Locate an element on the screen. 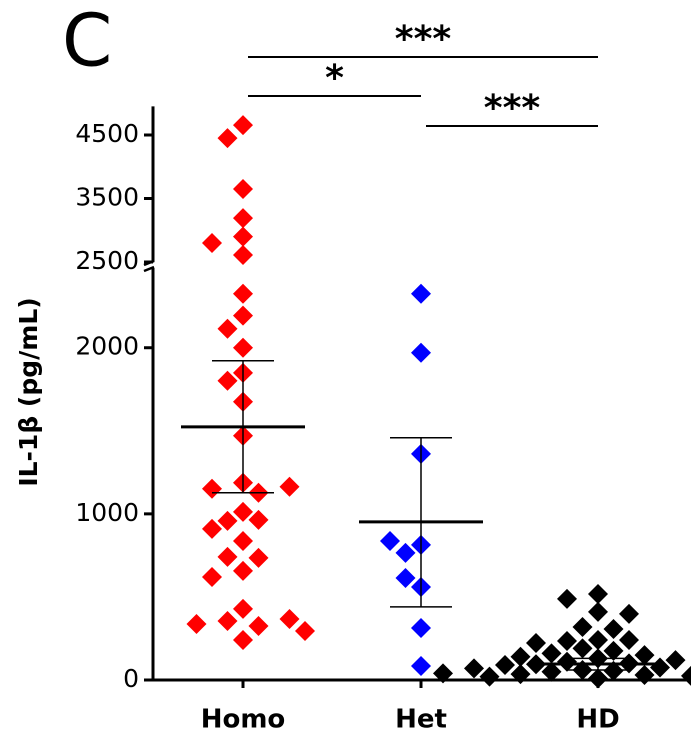 This screenshot has height=739, width=691. y-tick-label: 2500 is located at coordinates (107, 260).